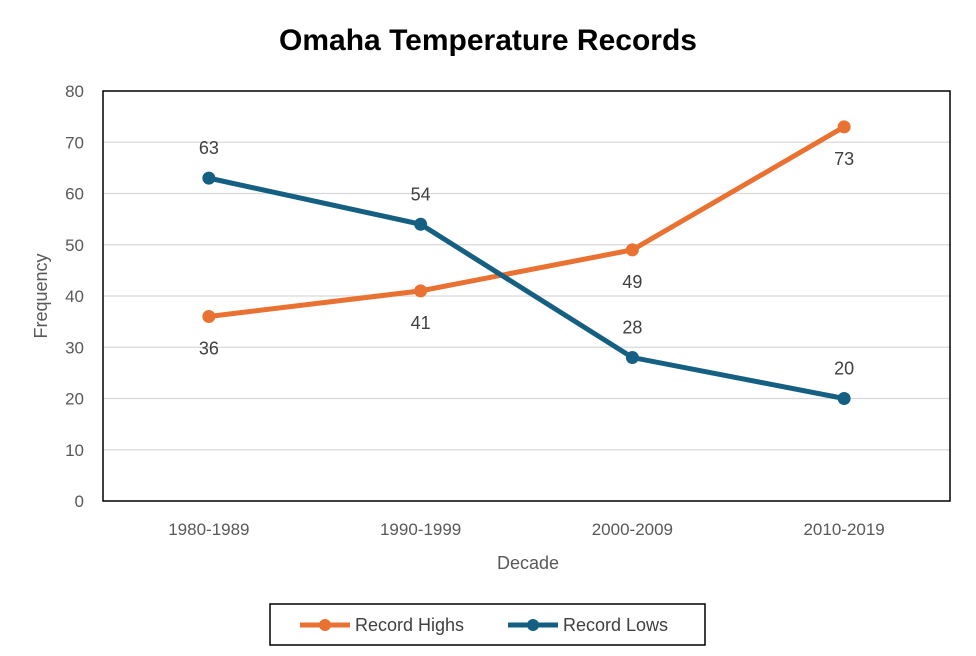  What do you see at coordinates (844, 159) in the screenshot?
I see `data-label-record-highs: 73` at bounding box center [844, 159].